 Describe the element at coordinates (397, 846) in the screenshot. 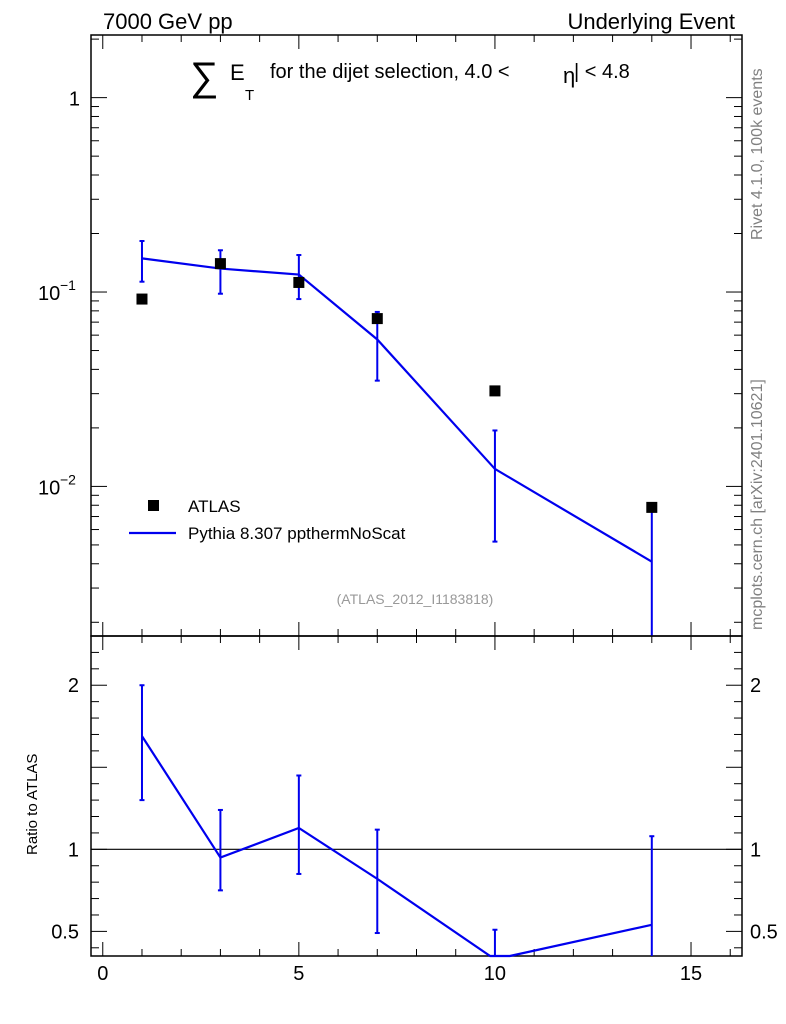

I see `ratio-line` at that location.